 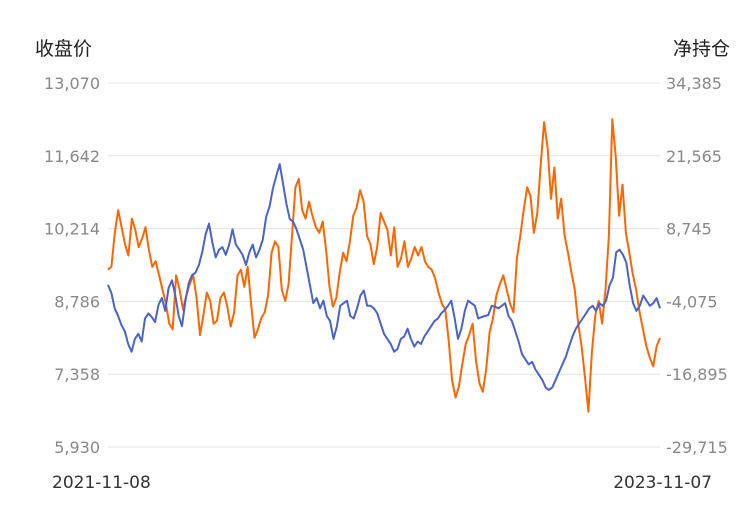 I want to click on x-start-label: 2021-11-08, so click(x=101, y=483).